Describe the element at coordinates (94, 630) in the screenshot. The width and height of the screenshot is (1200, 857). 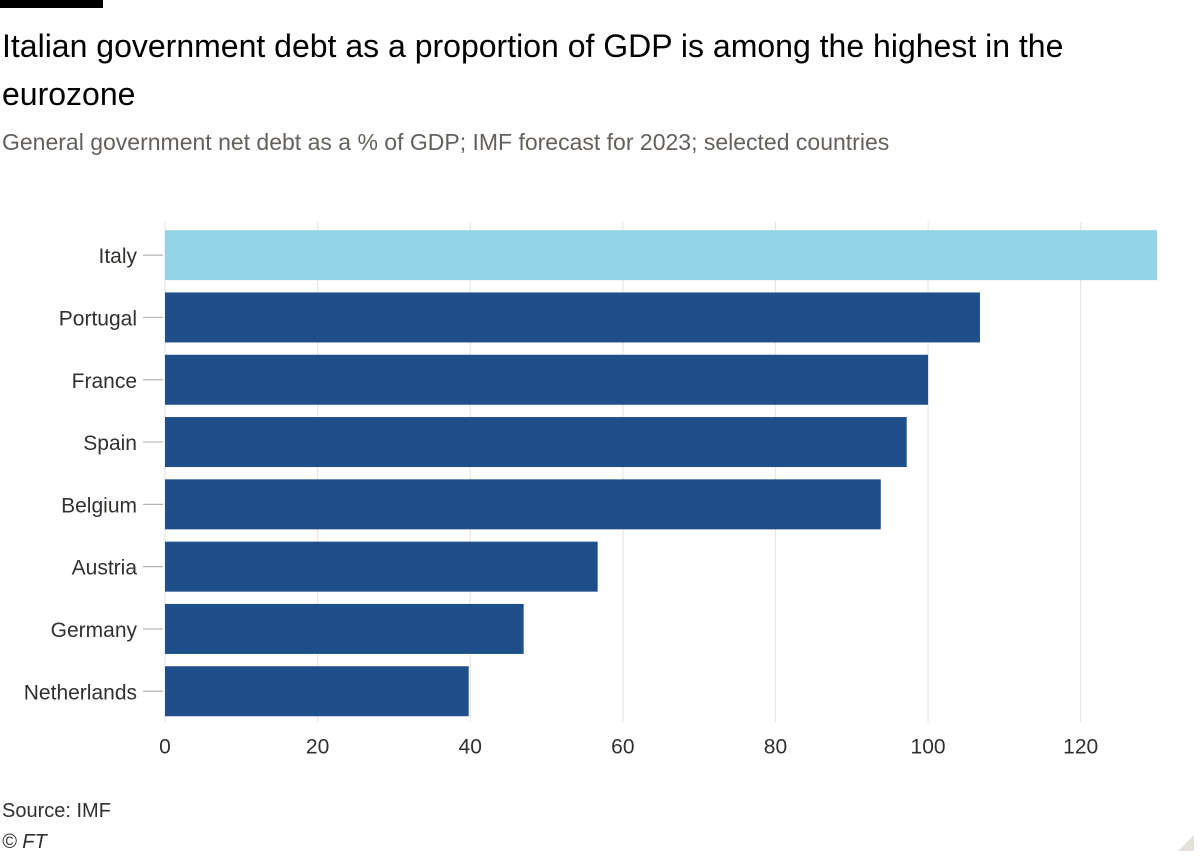
I see `y-category-label: Germany` at that location.